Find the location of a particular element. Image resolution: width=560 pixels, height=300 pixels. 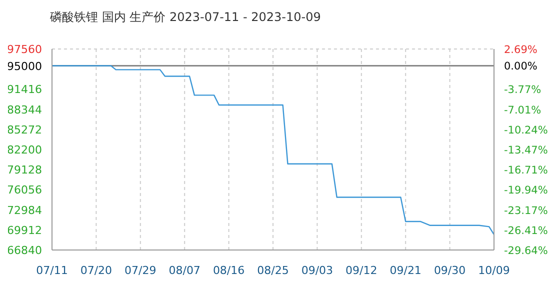

y2-tick-label: -10.24% is located at coordinates (526, 130).